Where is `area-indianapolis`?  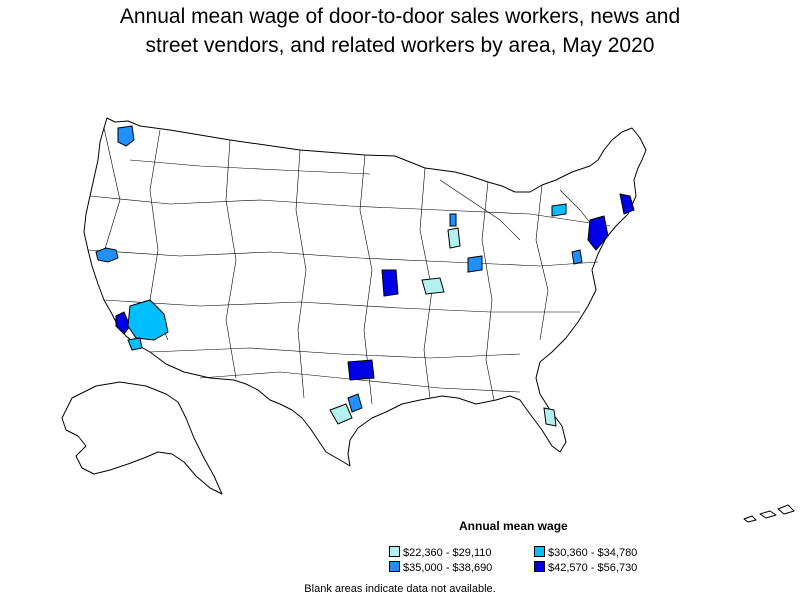 area-indianapolis is located at coordinates (475, 264).